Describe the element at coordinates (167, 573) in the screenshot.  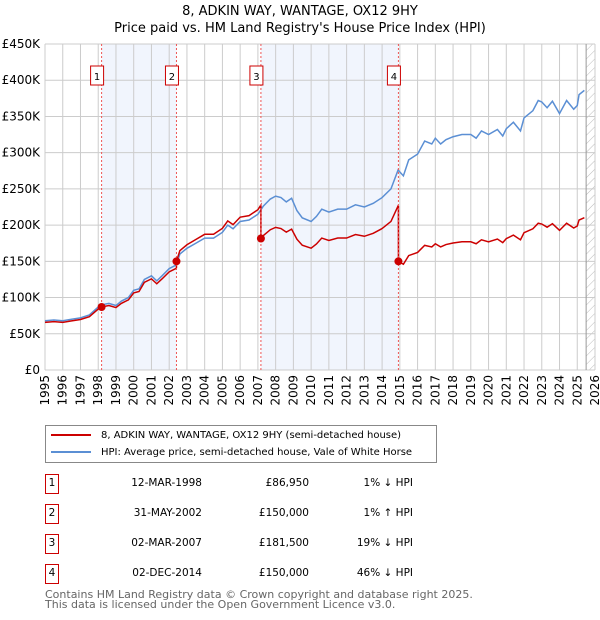
I see `sale-date: 02-DEC-2014` at that location.